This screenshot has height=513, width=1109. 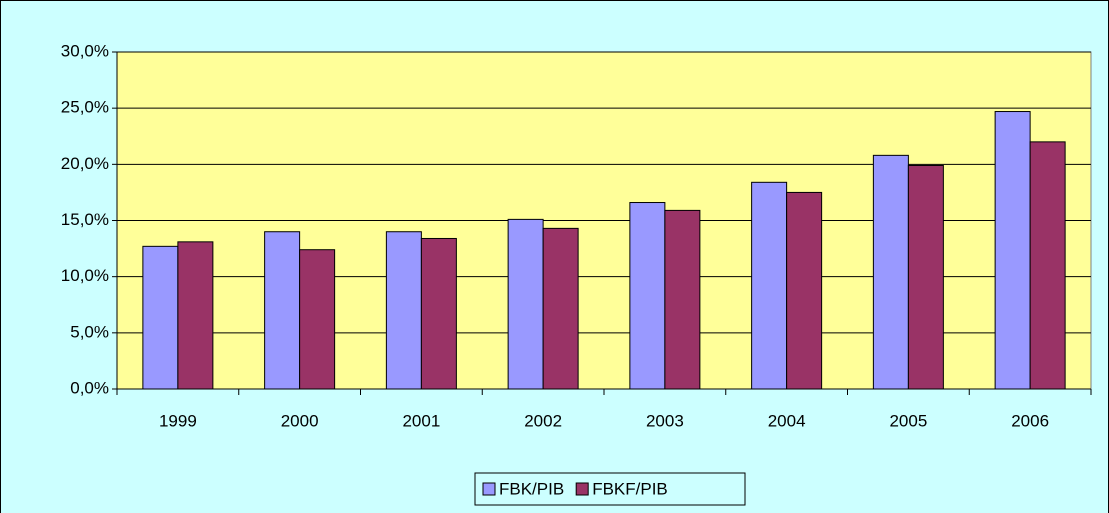 I want to click on y-tick-label: 0,0%, so click(x=89, y=387).